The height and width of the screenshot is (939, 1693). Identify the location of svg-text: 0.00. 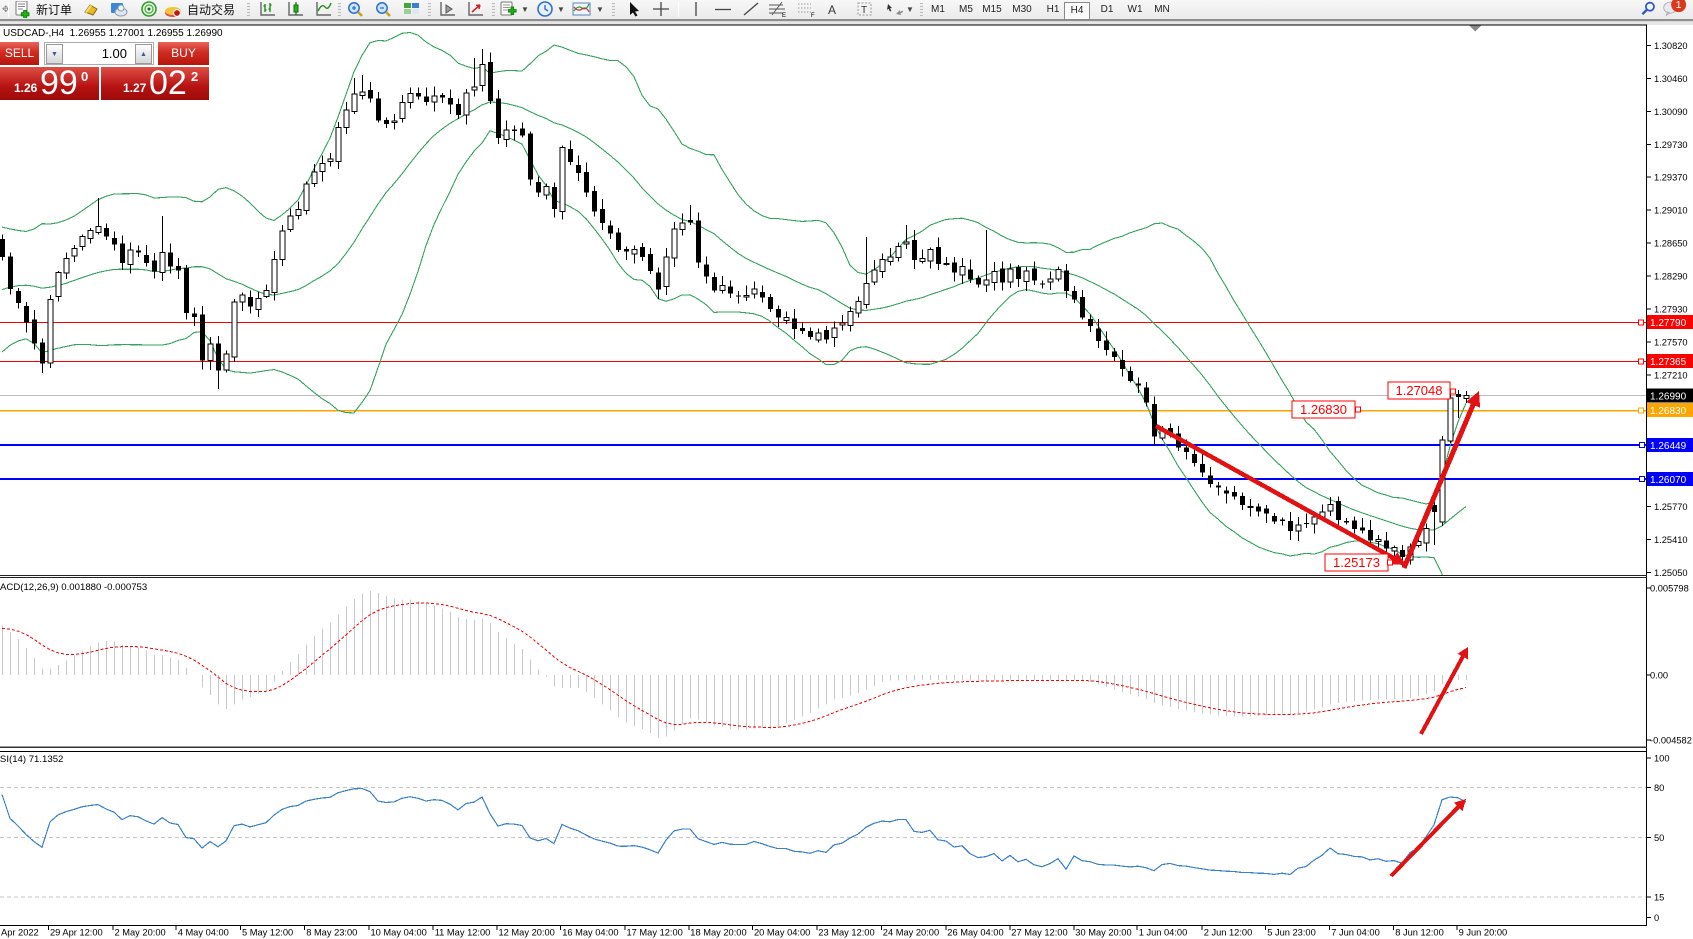
(1659, 676).